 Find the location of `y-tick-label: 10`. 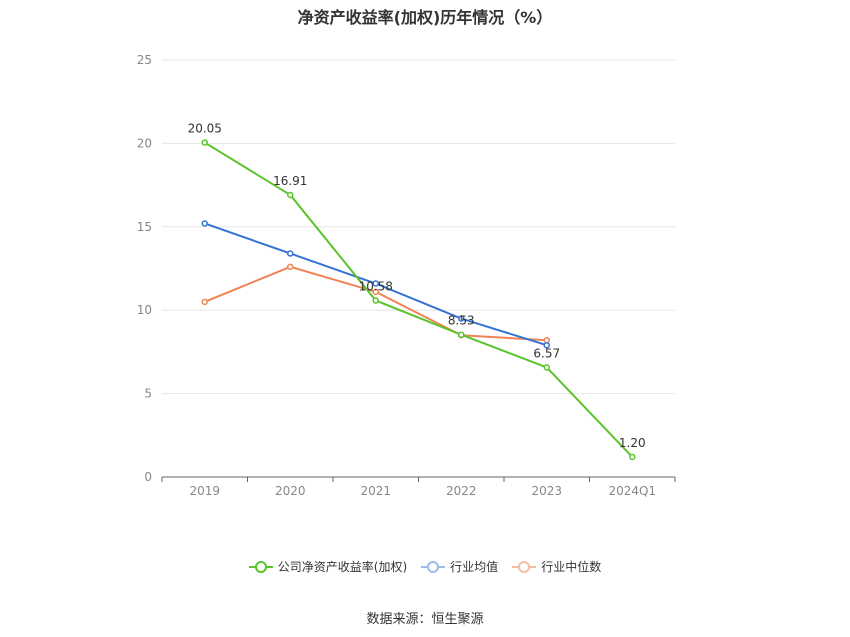

y-tick-label: 10 is located at coordinates (144, 310).